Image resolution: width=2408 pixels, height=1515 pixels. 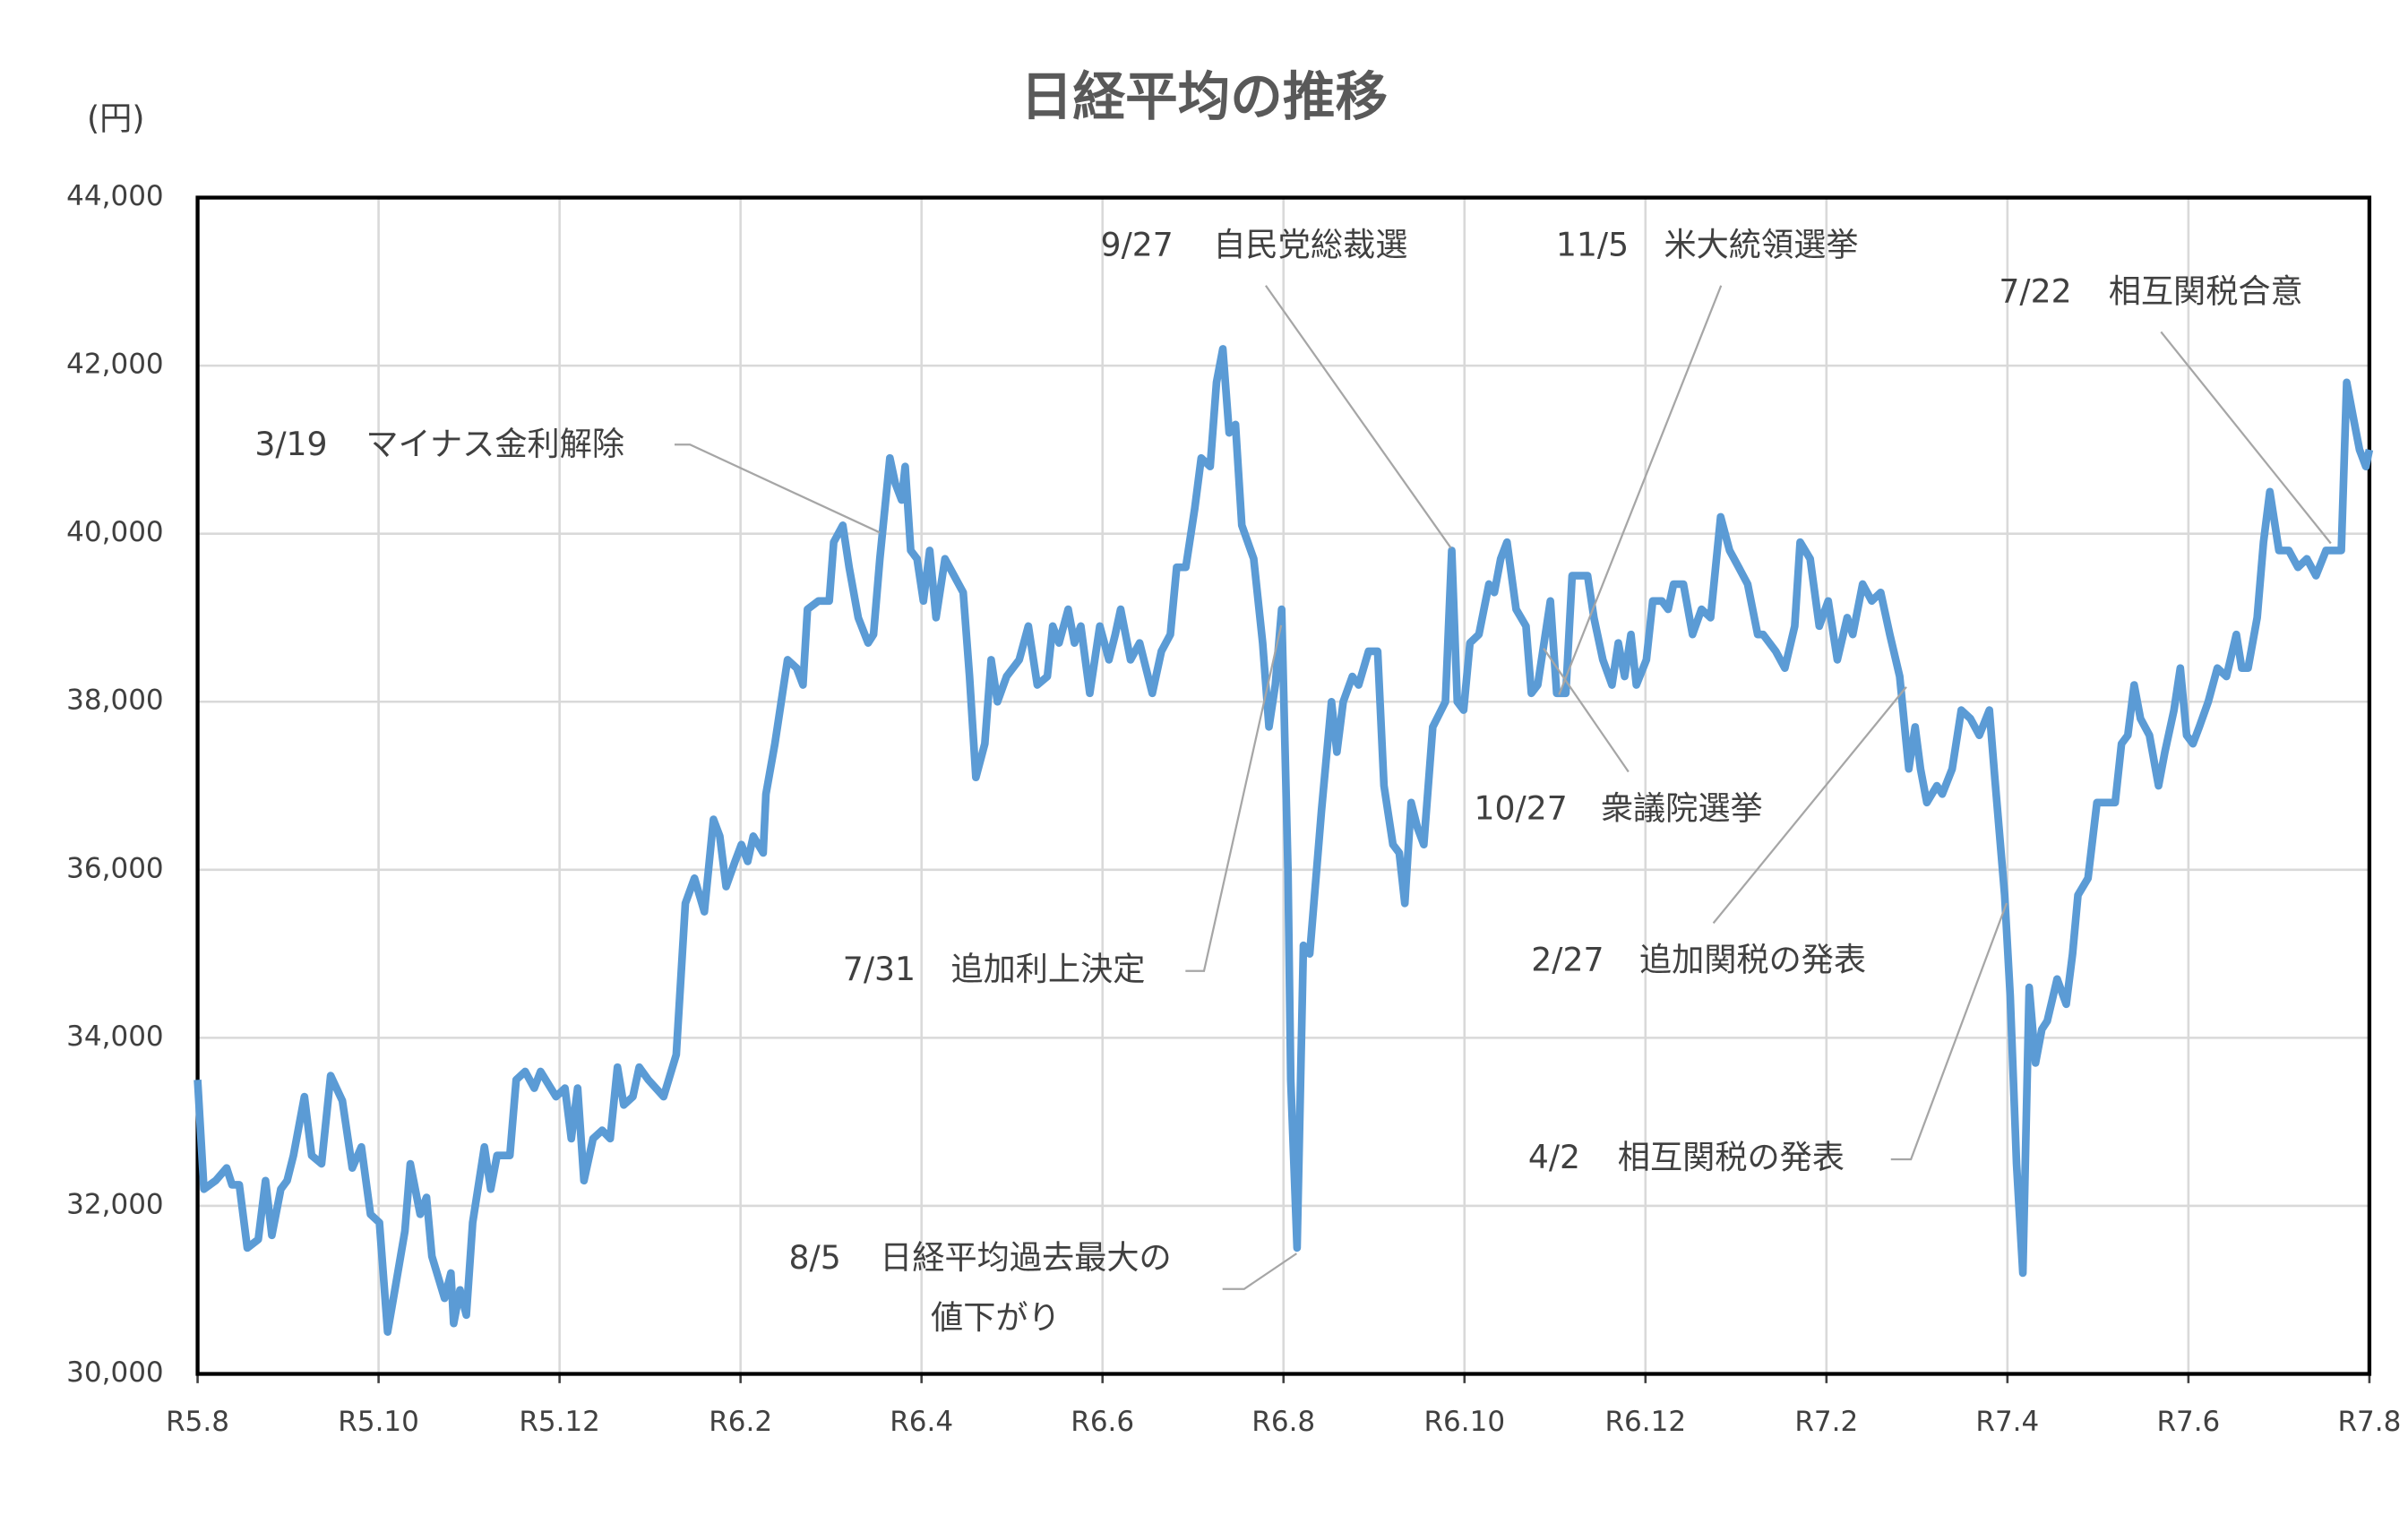 What do you see at coordinates (115, 118) in the screenshot?
I see `y-unit: (円)` at bounding box center [115, 118].